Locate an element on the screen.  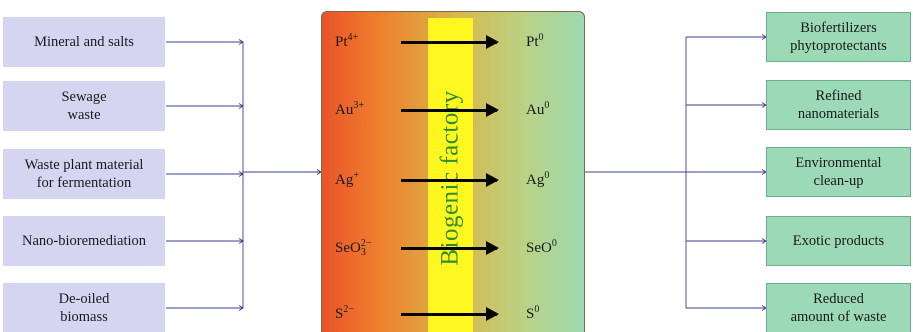
input-label: Mineral and salts is located at coordinates (84, 42).